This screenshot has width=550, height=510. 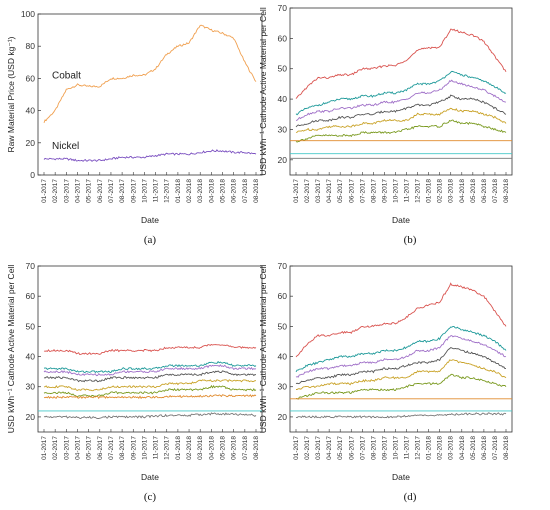 I want to click on panel-label: (a), so click(x=150, y=240).